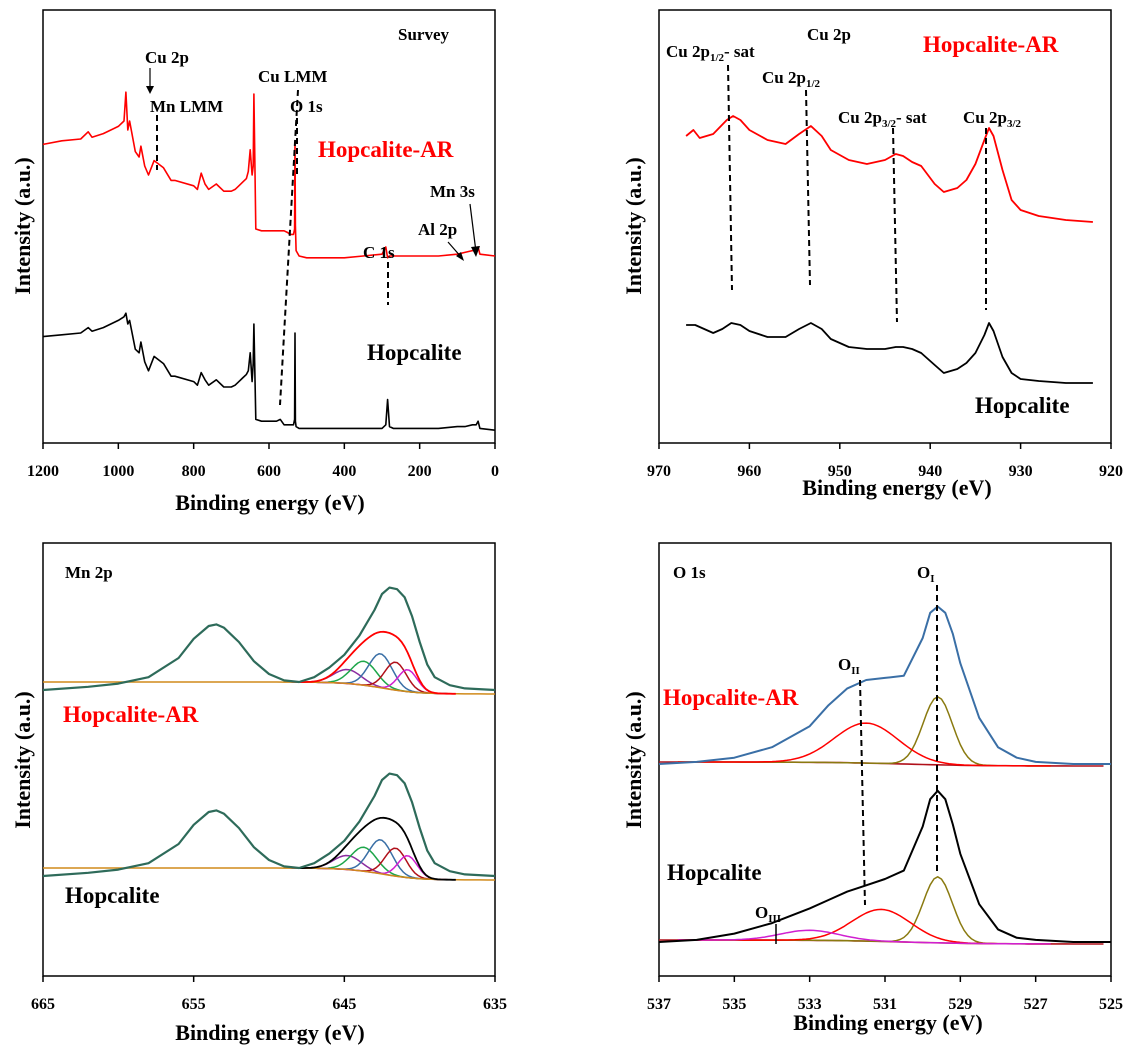 This screenshot has height=1045, width=1130. I want to click on al2p-label: Al 2p, so click(437, 229).